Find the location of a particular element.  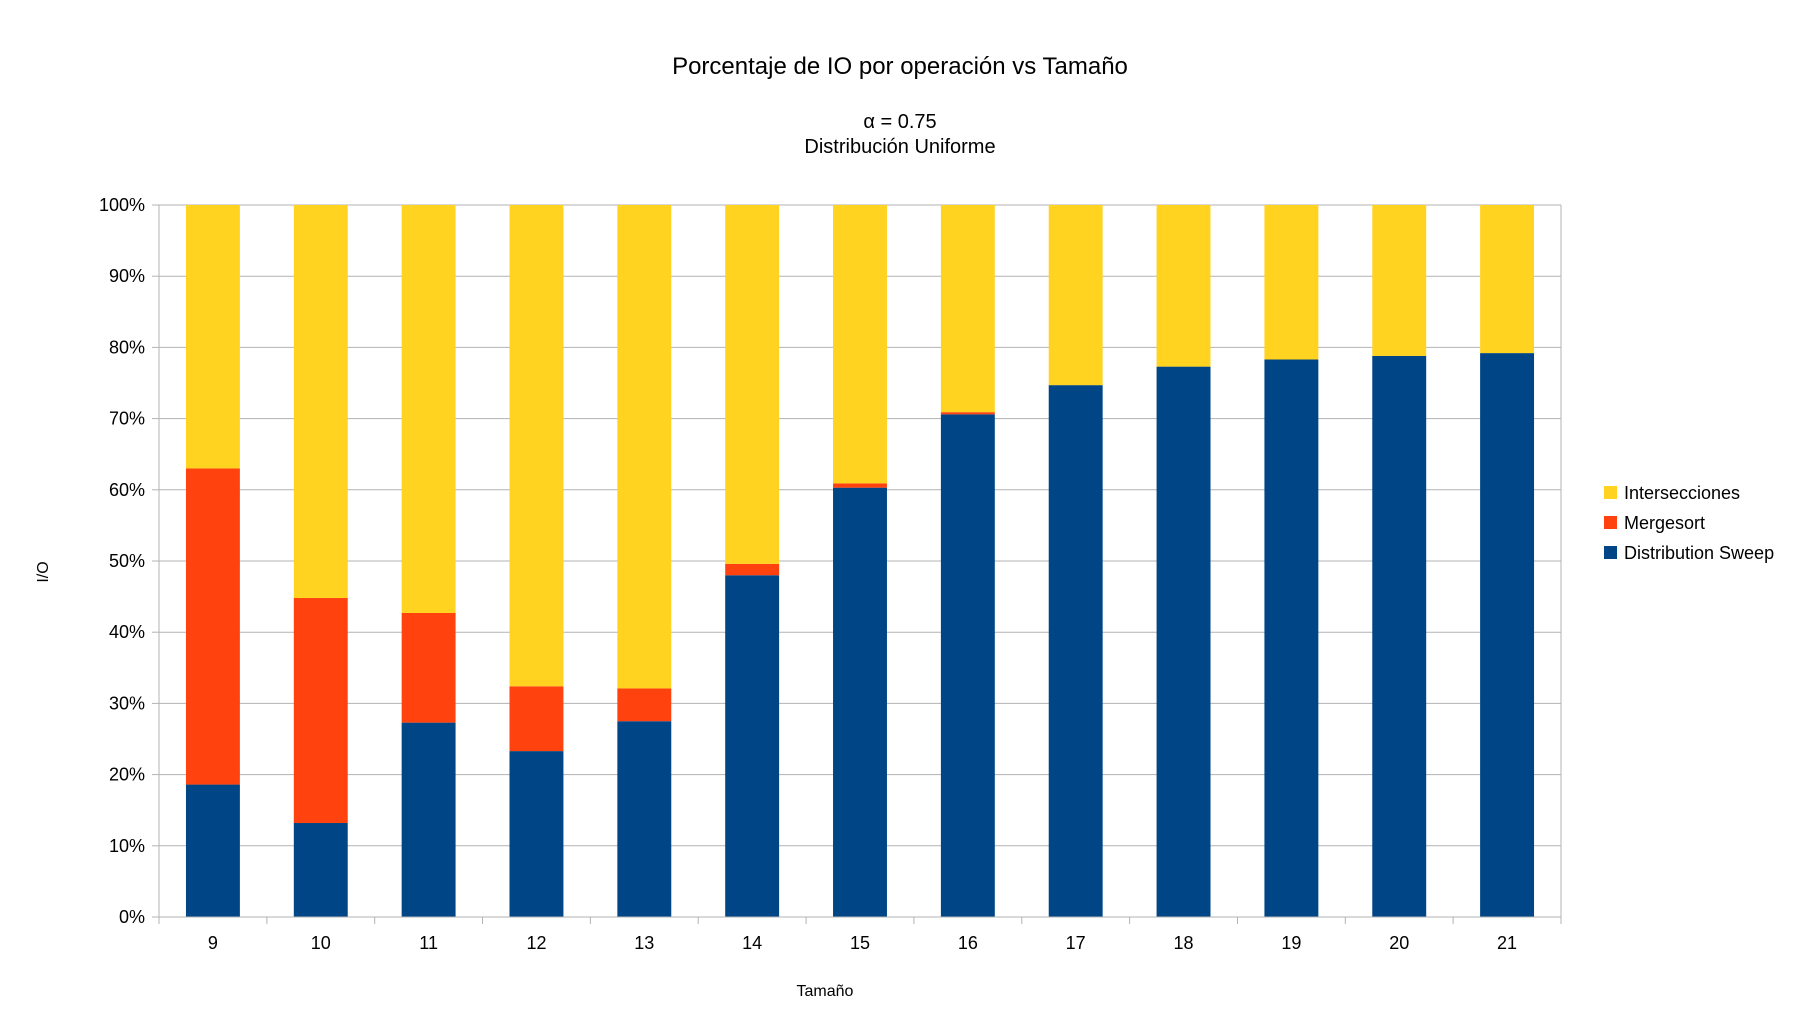

x-tick-label: 11 is located at coordinates (428, 943).